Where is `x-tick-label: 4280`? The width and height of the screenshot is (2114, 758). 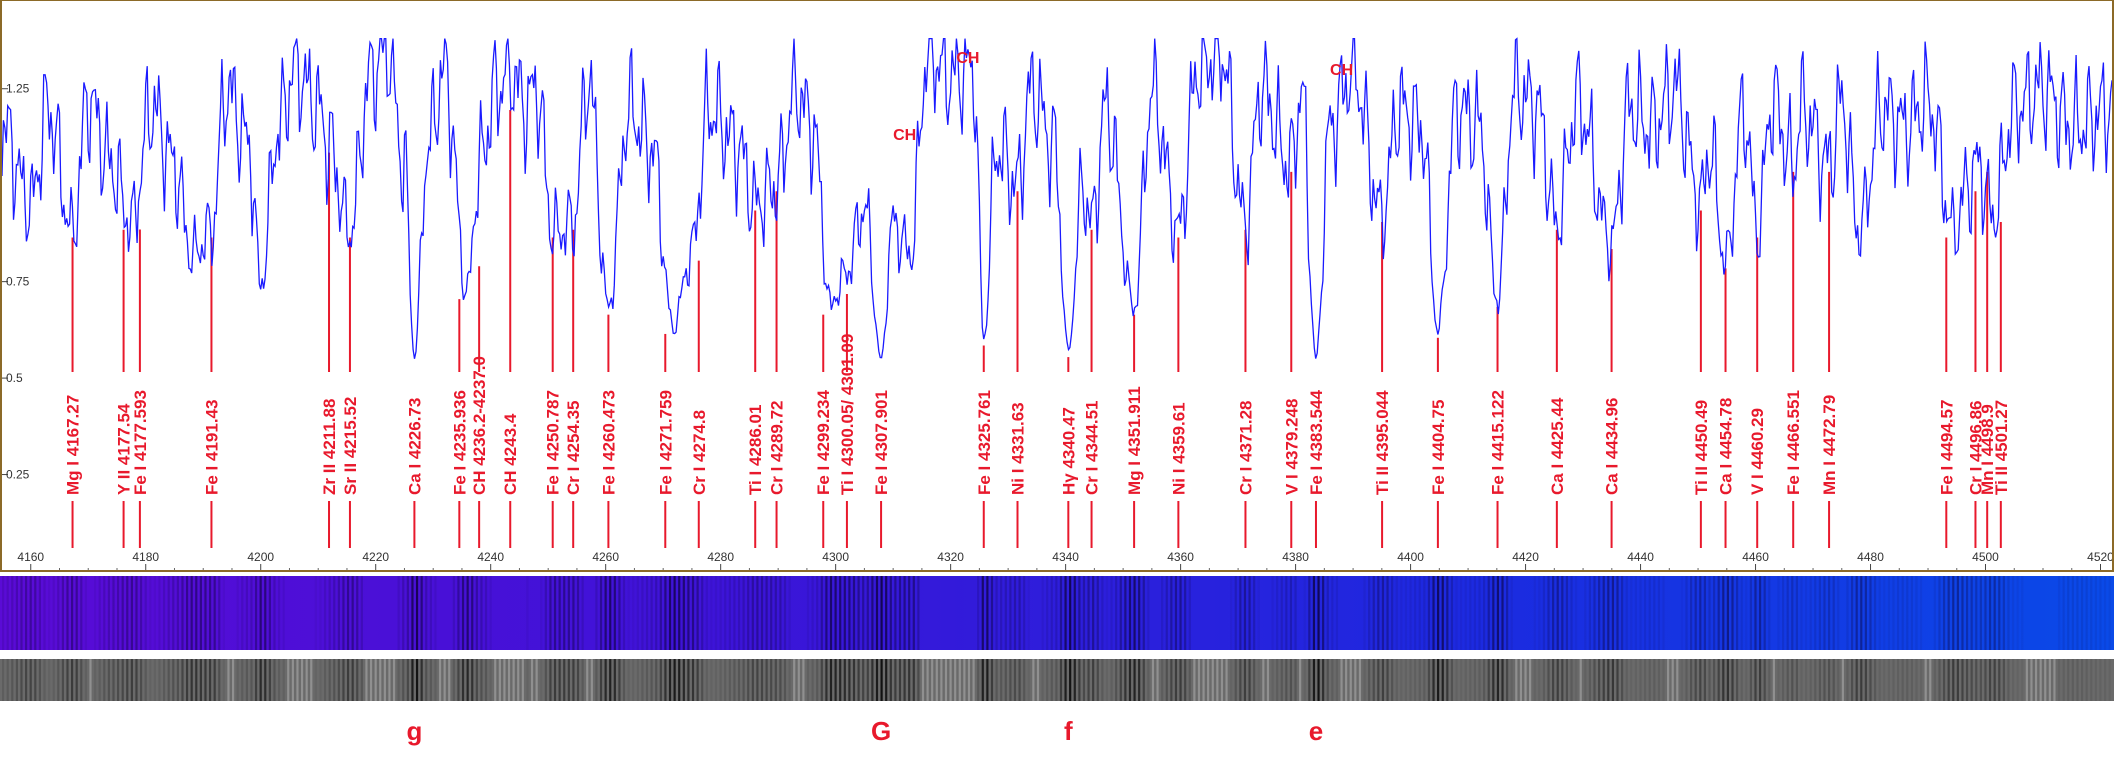 x-tick-label: 4280 is located at coordinates (720, 557).